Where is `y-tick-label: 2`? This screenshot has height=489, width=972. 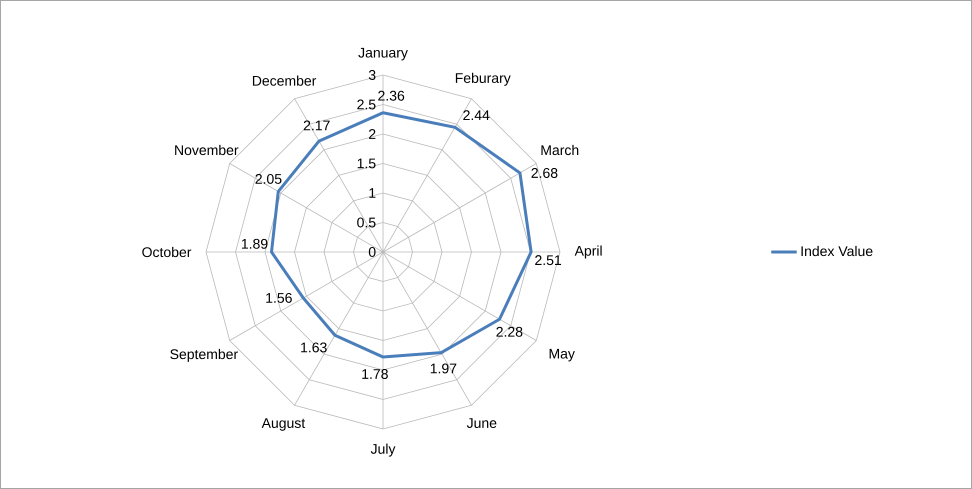 y-tick-label: 2 is located at coordinates (372, 134).